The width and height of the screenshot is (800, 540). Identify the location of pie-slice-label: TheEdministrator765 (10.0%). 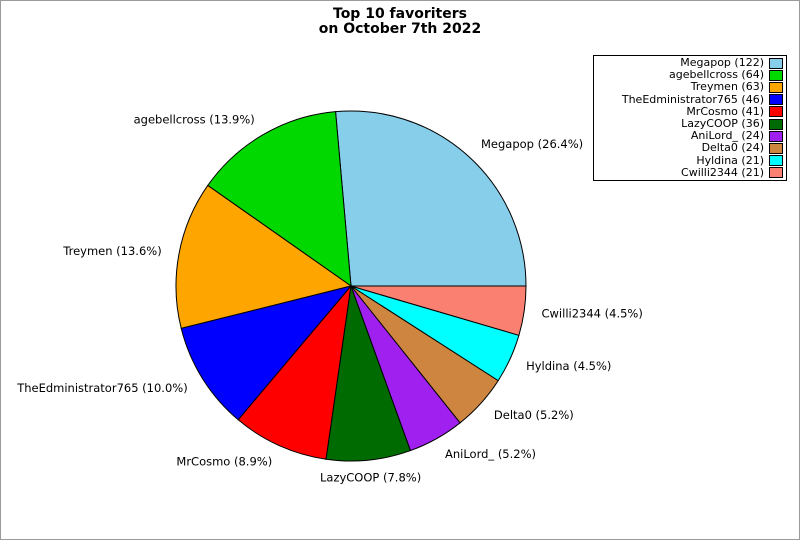
(102, 388).